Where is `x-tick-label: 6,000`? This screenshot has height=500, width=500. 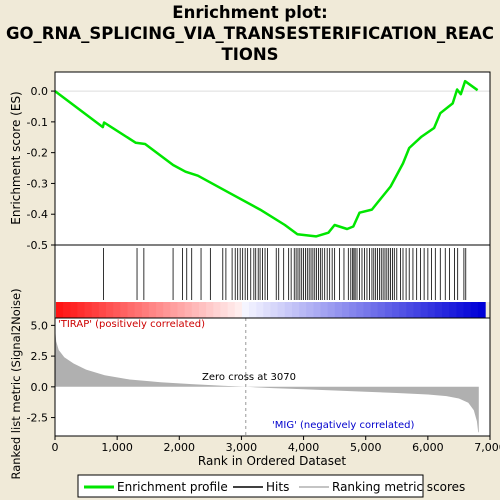 x-tick-label: 6,000 is located at coordinates (428, 447).